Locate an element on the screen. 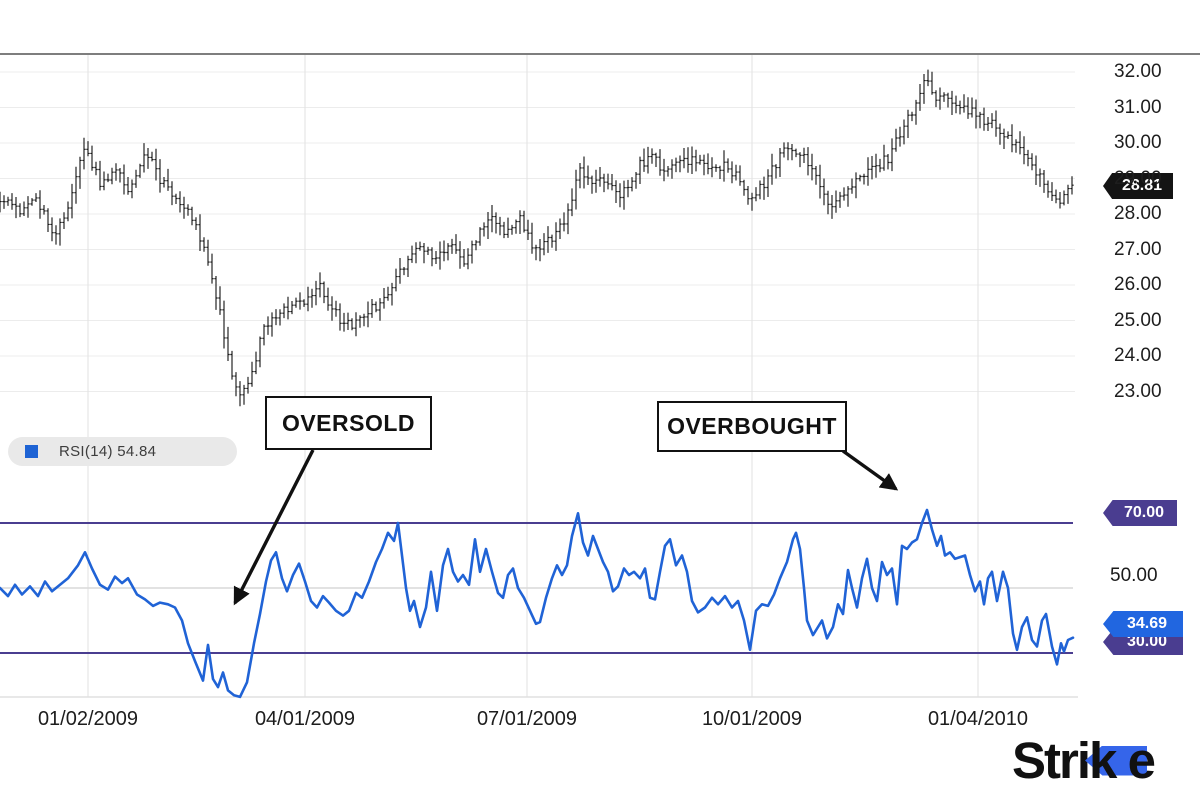 The height and width of the screenshot is (800, 1200). overbought-arrow is located at coordinates (870, 470).